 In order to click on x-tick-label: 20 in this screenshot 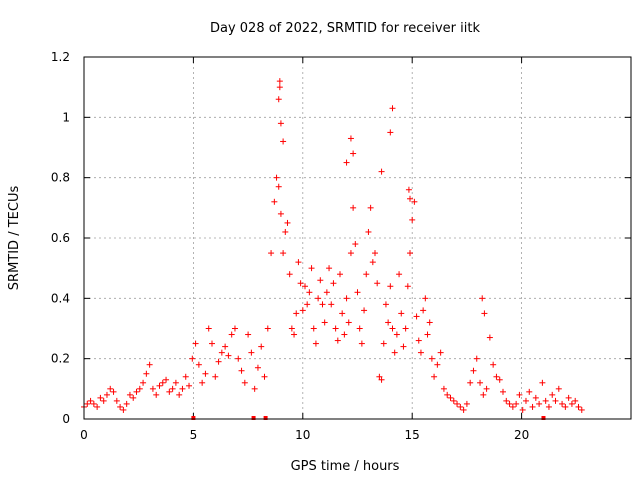, I will do `click(521, 435)`.